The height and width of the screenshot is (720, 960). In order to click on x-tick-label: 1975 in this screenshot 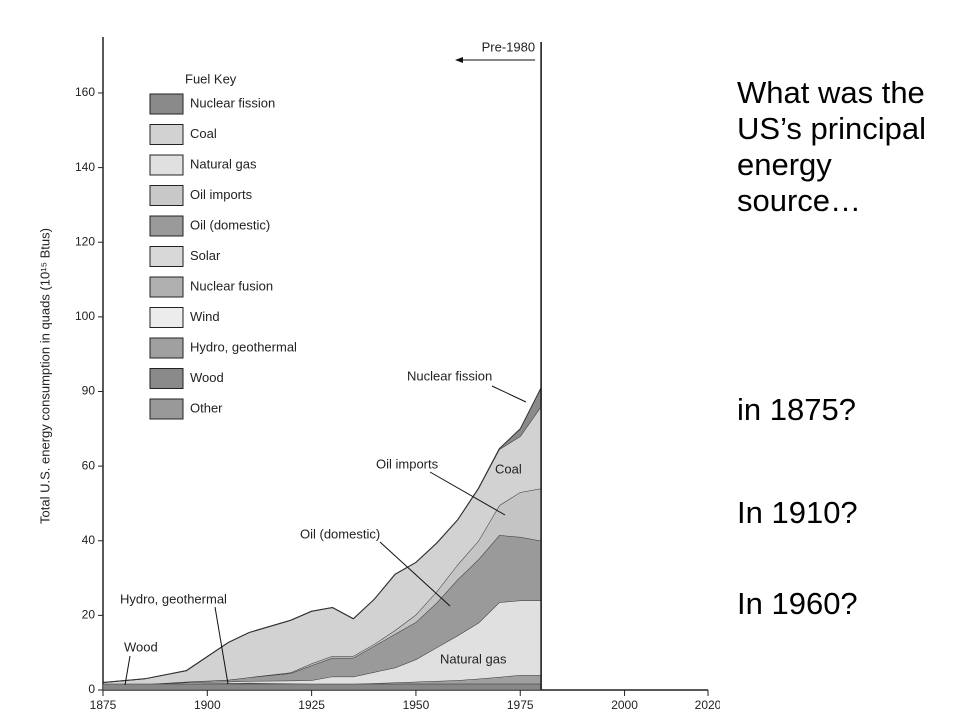, I will do `click(520, 705)`.